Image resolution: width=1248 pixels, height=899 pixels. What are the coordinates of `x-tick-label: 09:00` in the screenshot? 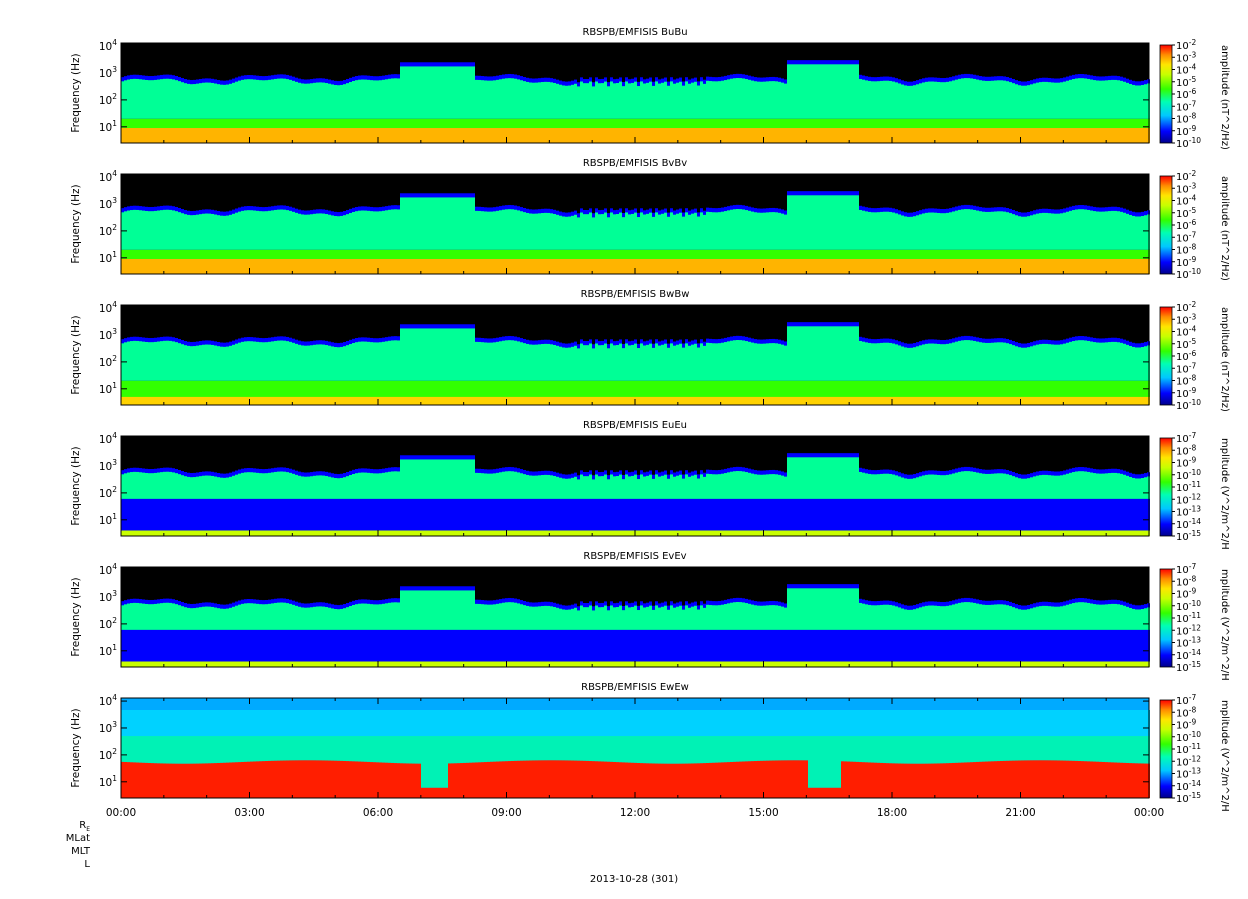 It's located at (506, 813).